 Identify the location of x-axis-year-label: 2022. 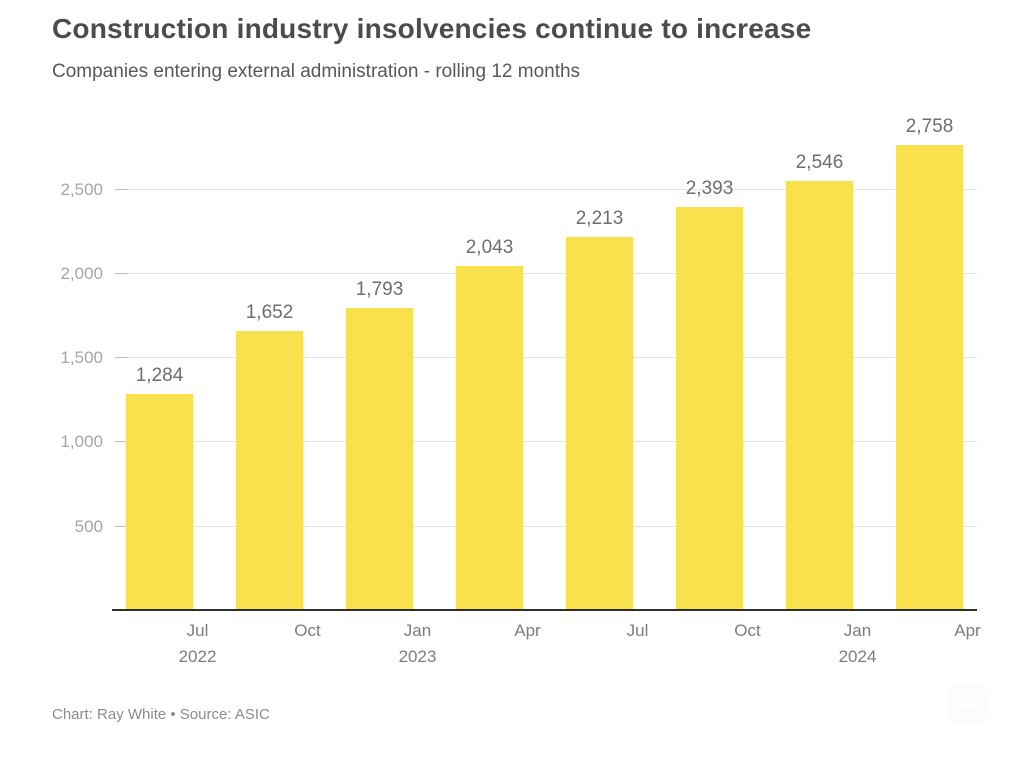
(197, 656).